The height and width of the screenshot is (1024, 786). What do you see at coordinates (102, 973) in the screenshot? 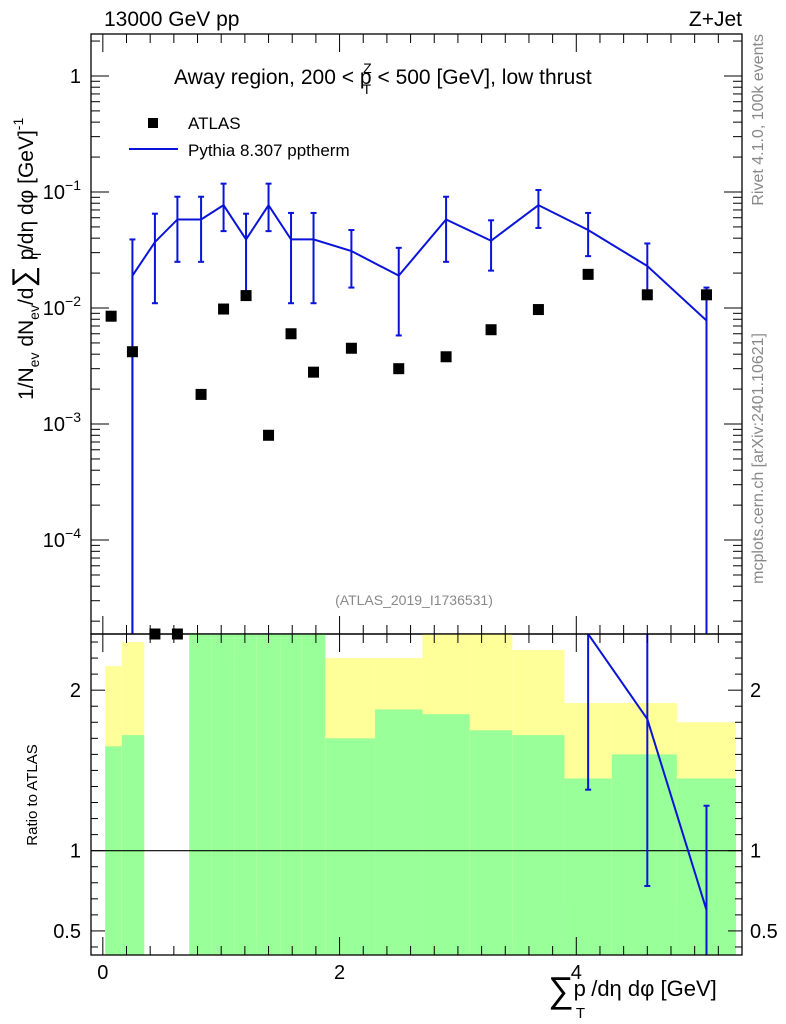
I see `xtick-label-0: 0` at bounding box center [102, 973].